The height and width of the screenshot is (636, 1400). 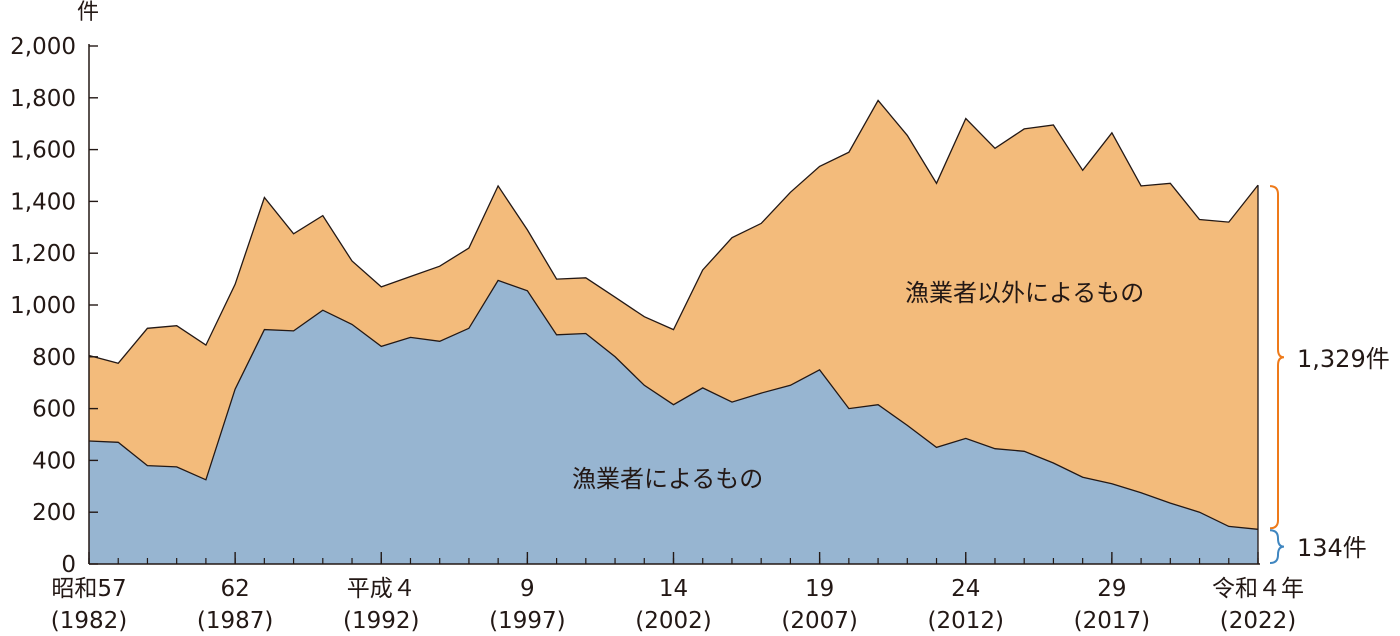 What do you see at coordinates (1258, 621) in the screenshot?
I see `x-tick-sublabel: (2022)` at bounding box center [1258, 621].